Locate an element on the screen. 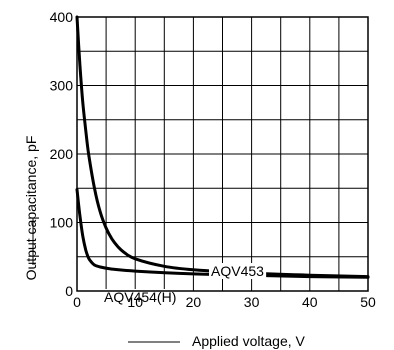 Image resolution: width=394 pixels, height=350 pixels. x-tick-label: 20 is located at coordinates (194, 302).